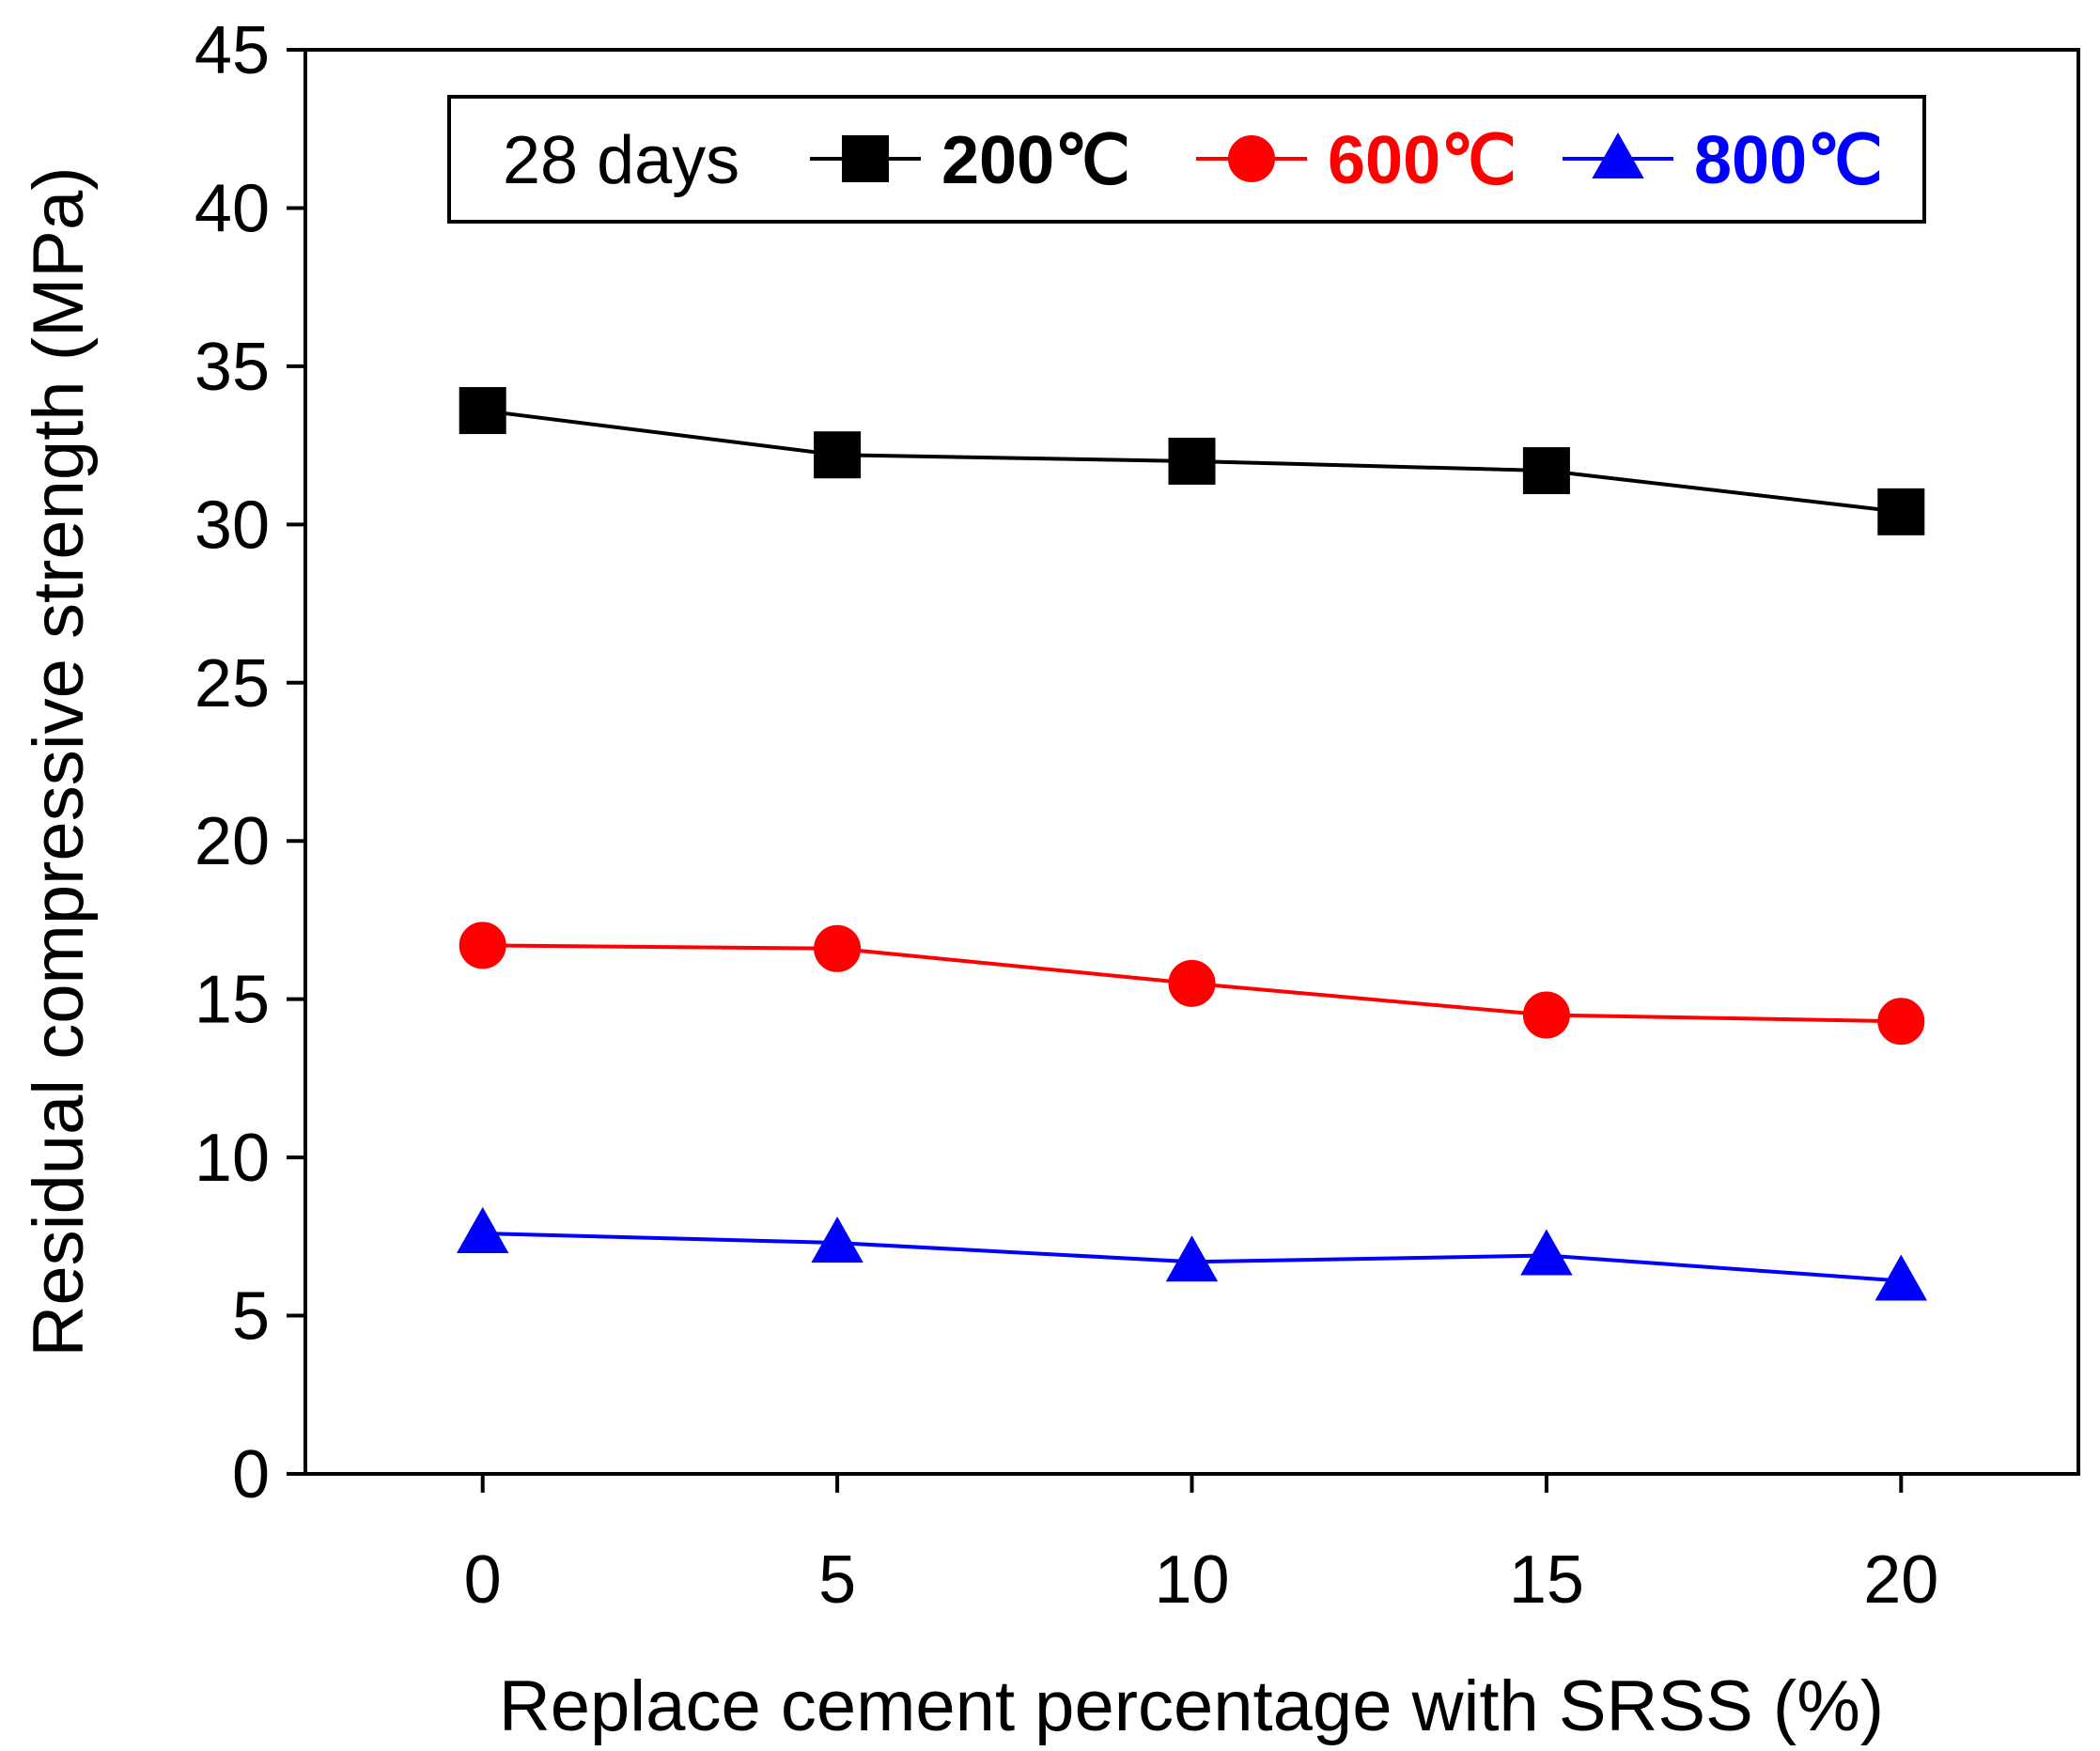 This screenshot has height=1751, width=2100. I want to click on x-tick-label: 20, so click(1900, 1580).